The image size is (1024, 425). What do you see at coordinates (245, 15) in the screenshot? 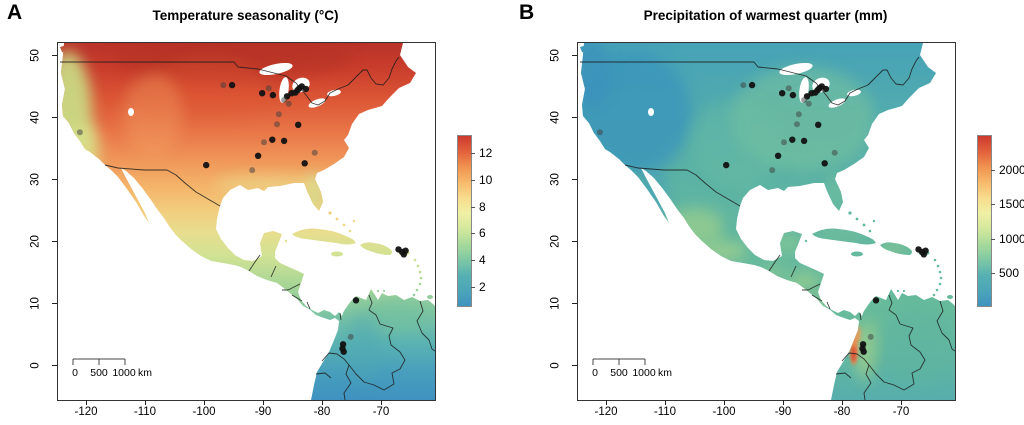
I see `panel-a-title: Temperature seasonality (°C)` at bounding box center [245, 15].